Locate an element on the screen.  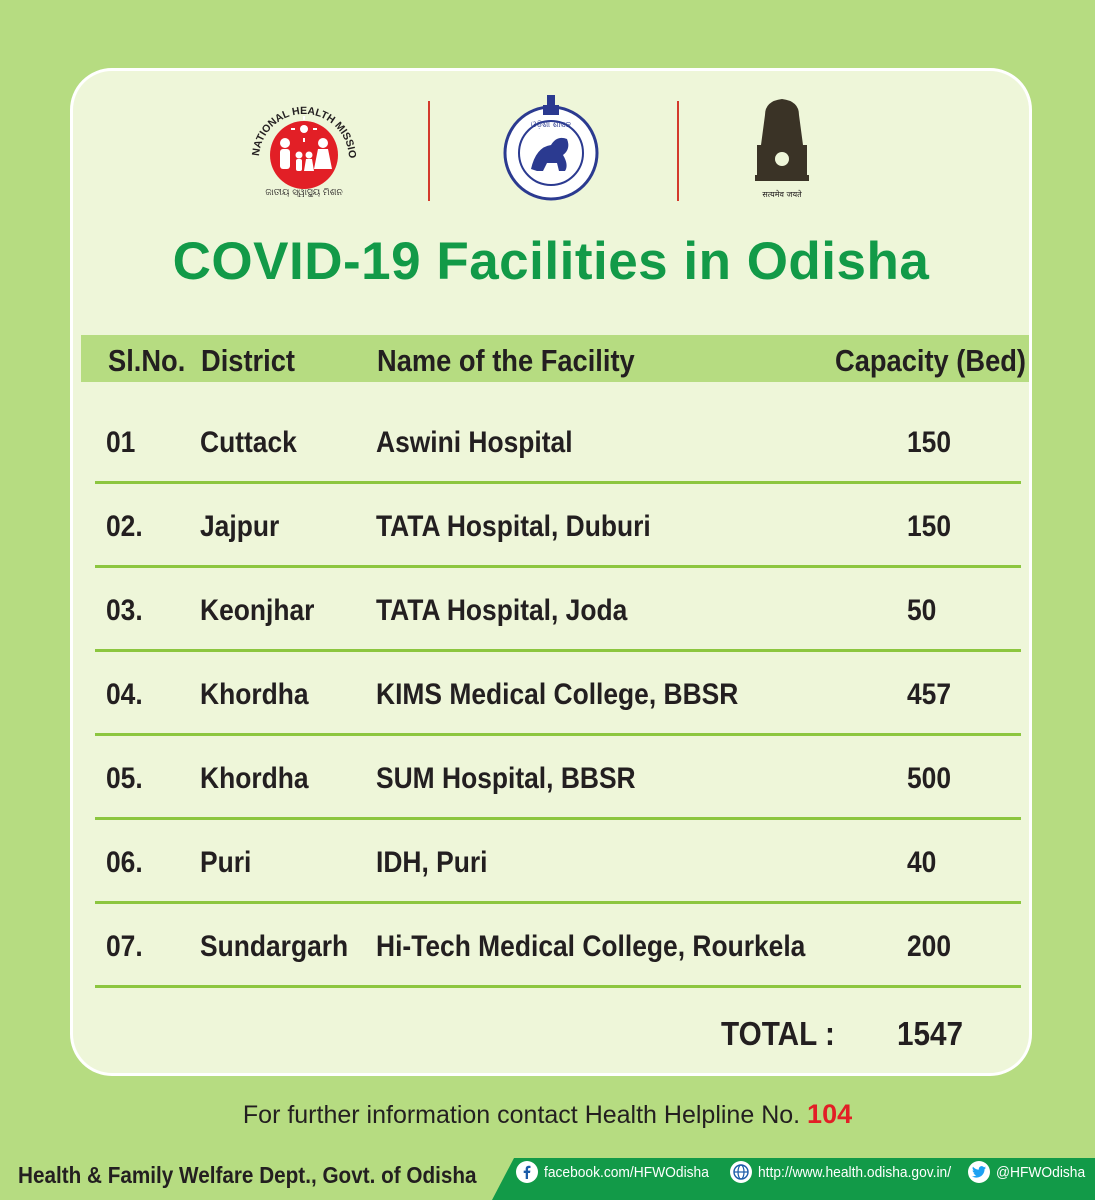
table-row: 03. Keonjhar TATA Hospital, Joda 50 is located at coordinates (551, 609).